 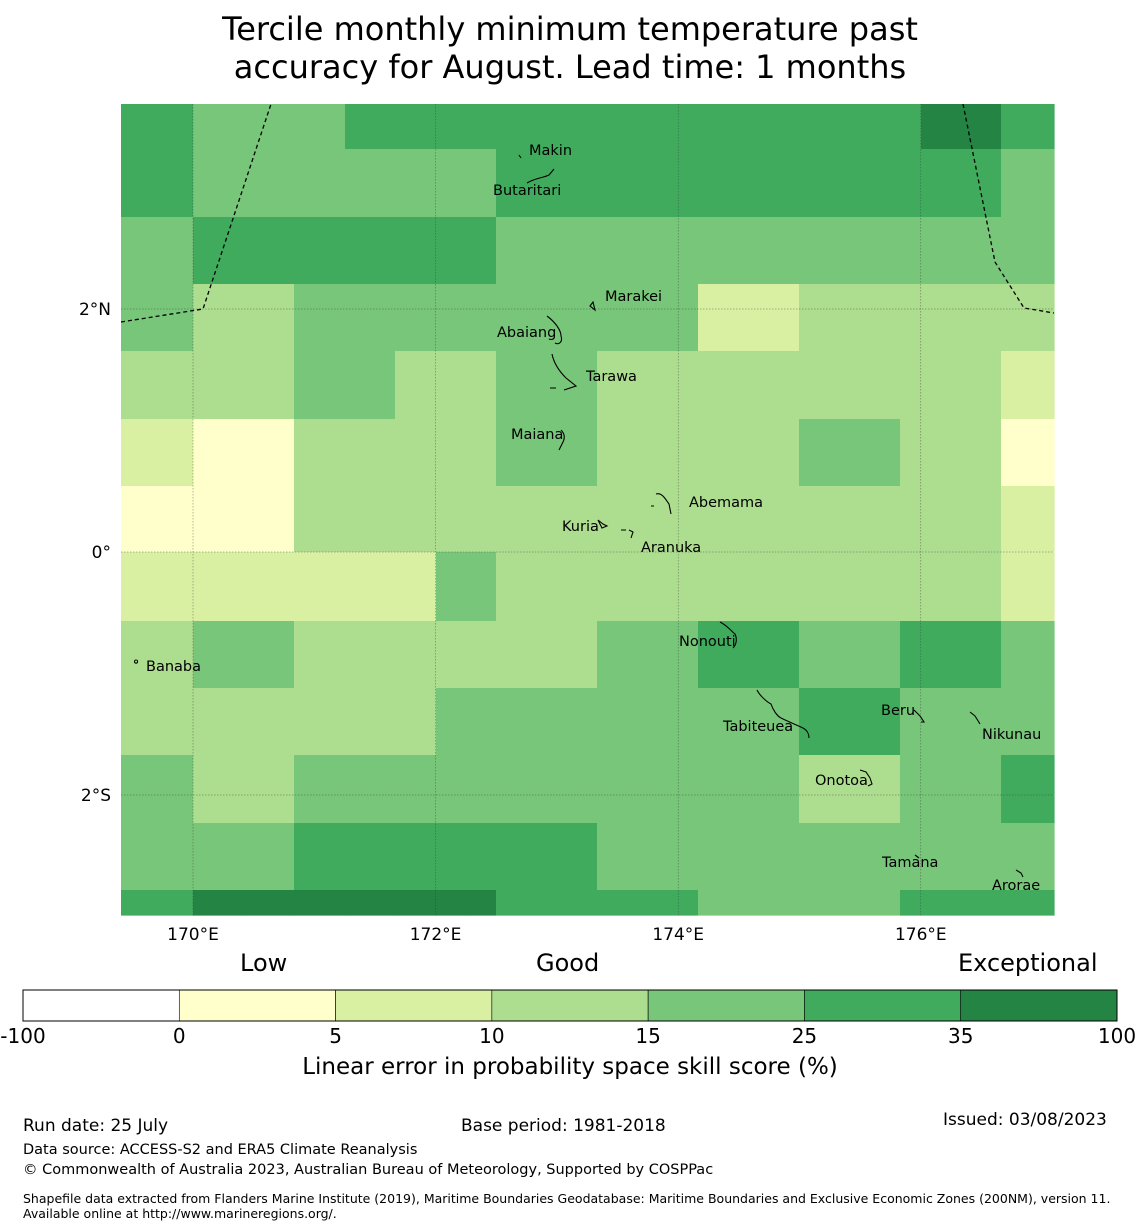 I want to click on place-label-abemama: Abemama, so click(x=726, y=503).